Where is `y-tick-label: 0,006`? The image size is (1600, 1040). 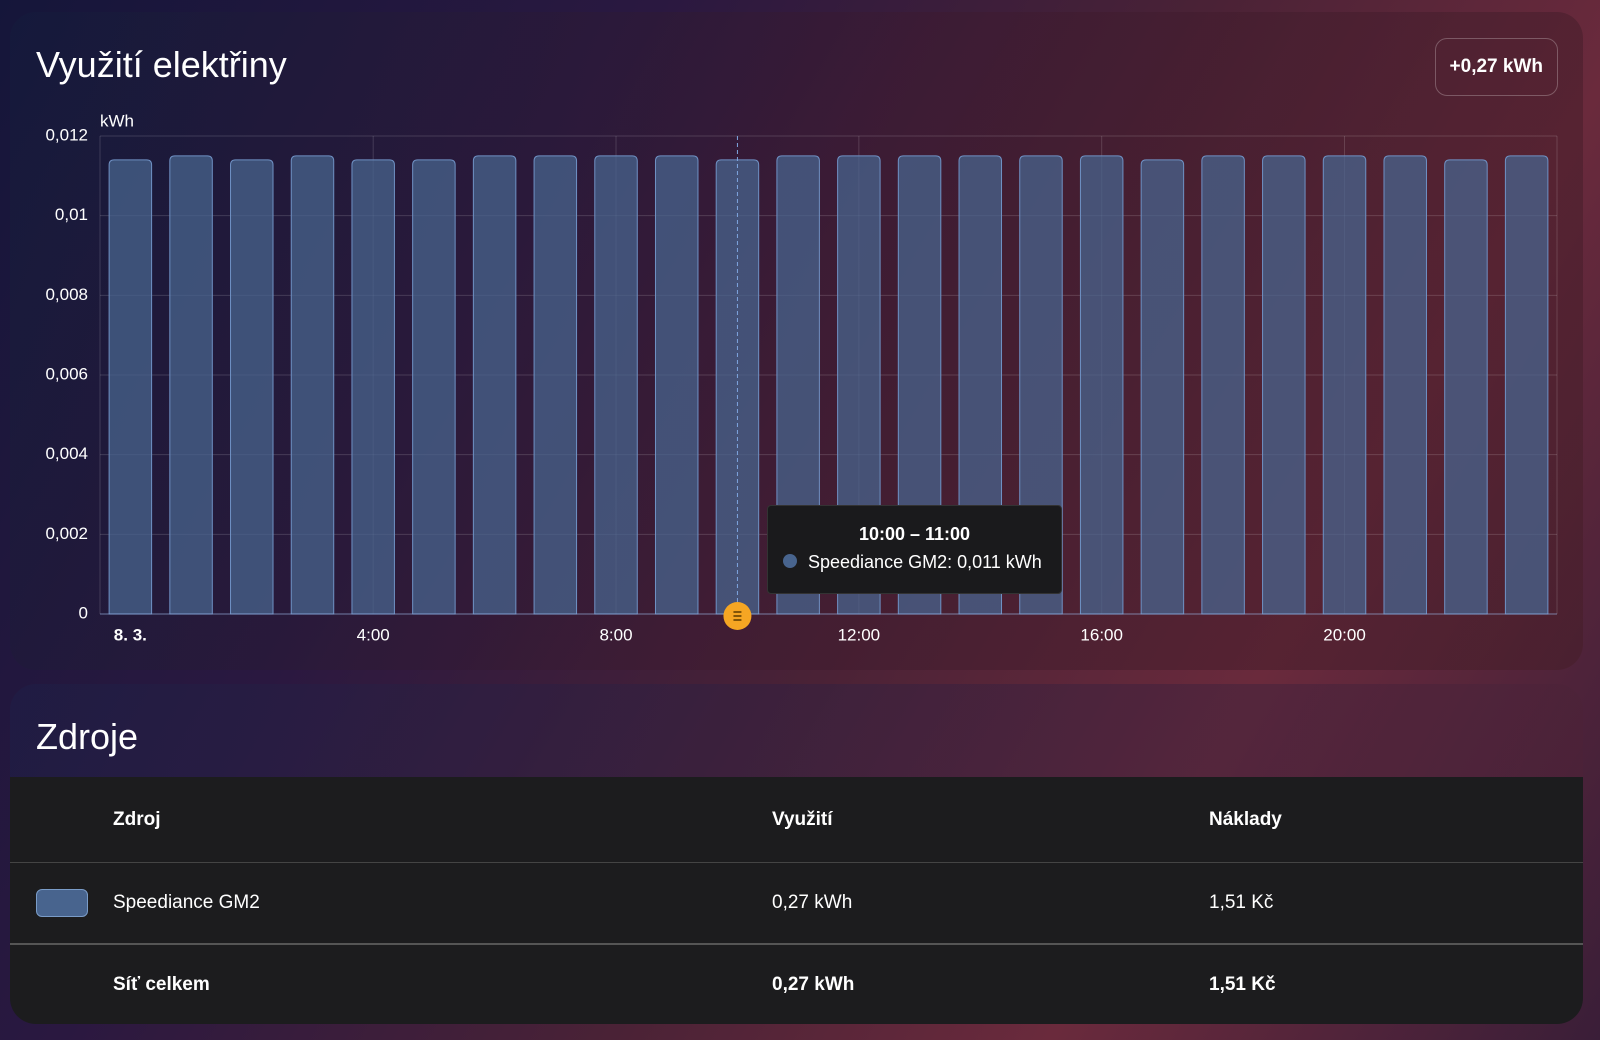 y-tick-label: 0,006 is located at coordinates (66, 373).